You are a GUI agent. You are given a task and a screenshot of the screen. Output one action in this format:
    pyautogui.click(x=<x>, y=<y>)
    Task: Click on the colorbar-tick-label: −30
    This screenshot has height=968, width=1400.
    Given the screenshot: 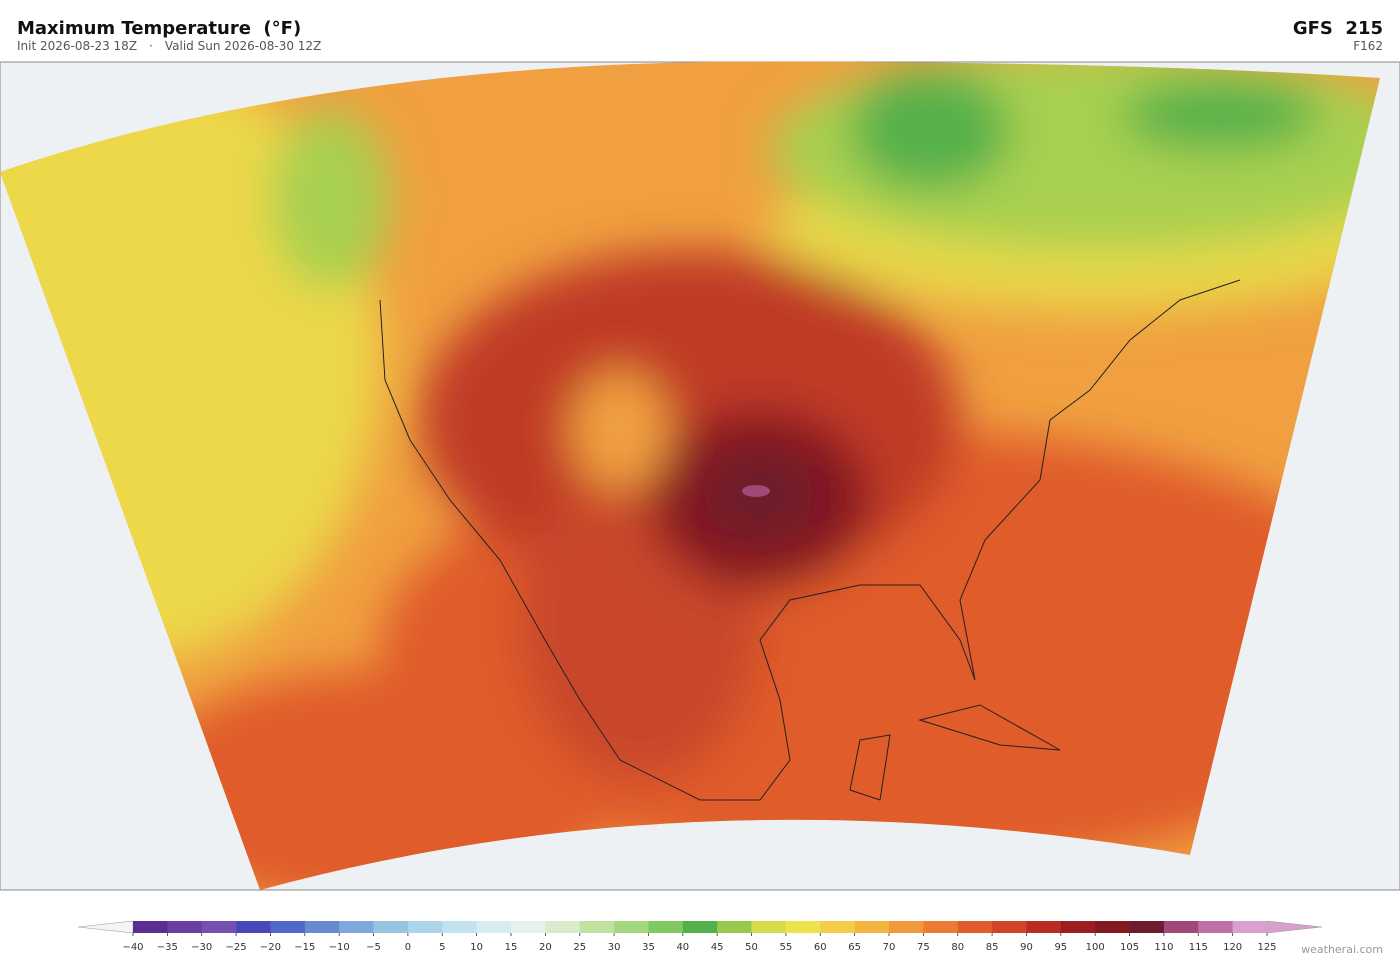 What is the action you would take?
    pyautogui.click(x=201, y=947)
    